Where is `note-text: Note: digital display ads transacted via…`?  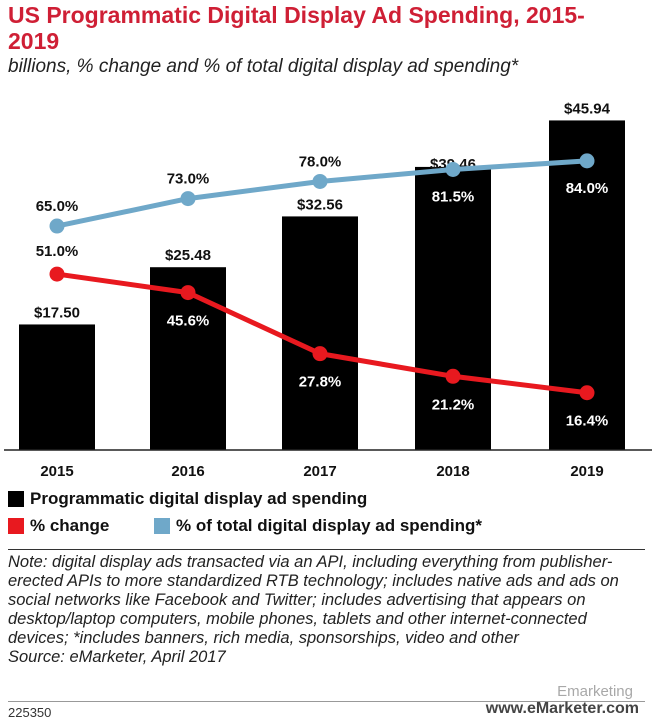
note-text: Note: digital display ads transacted via… is located at coordinates (313, 600).